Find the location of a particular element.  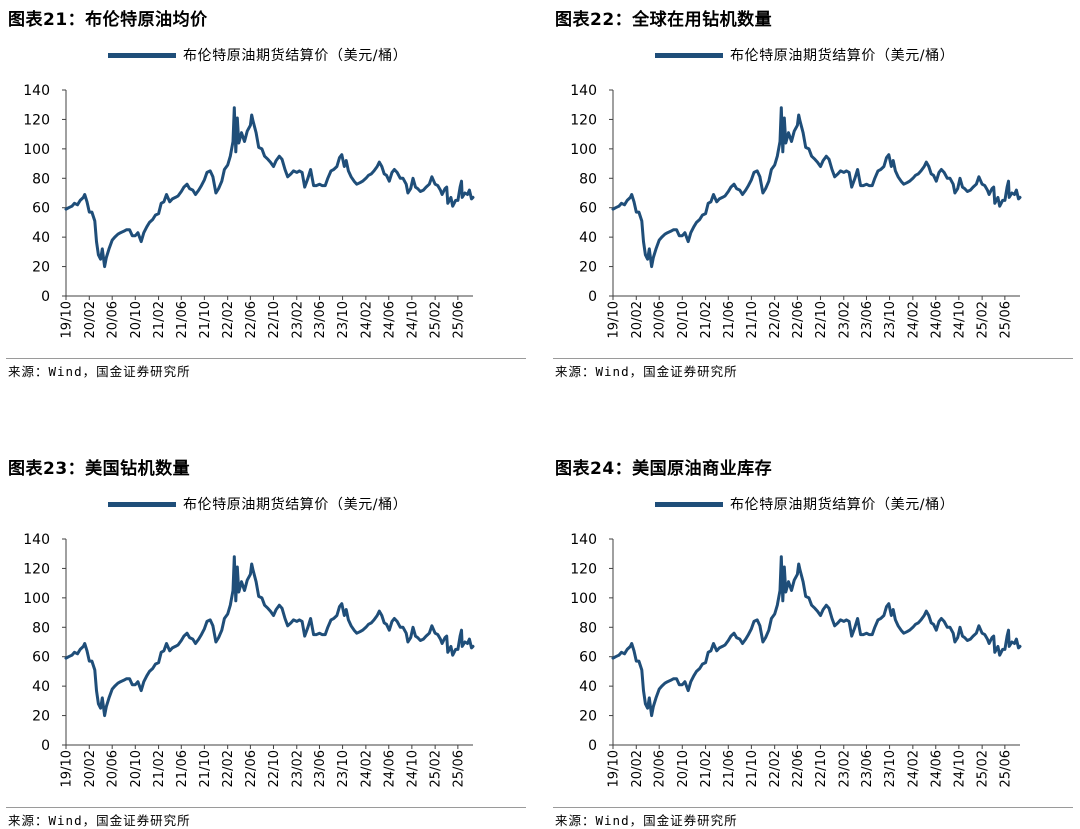

chart-title: 图表23：美国钻机数量 is located at coordinates (99, 469).